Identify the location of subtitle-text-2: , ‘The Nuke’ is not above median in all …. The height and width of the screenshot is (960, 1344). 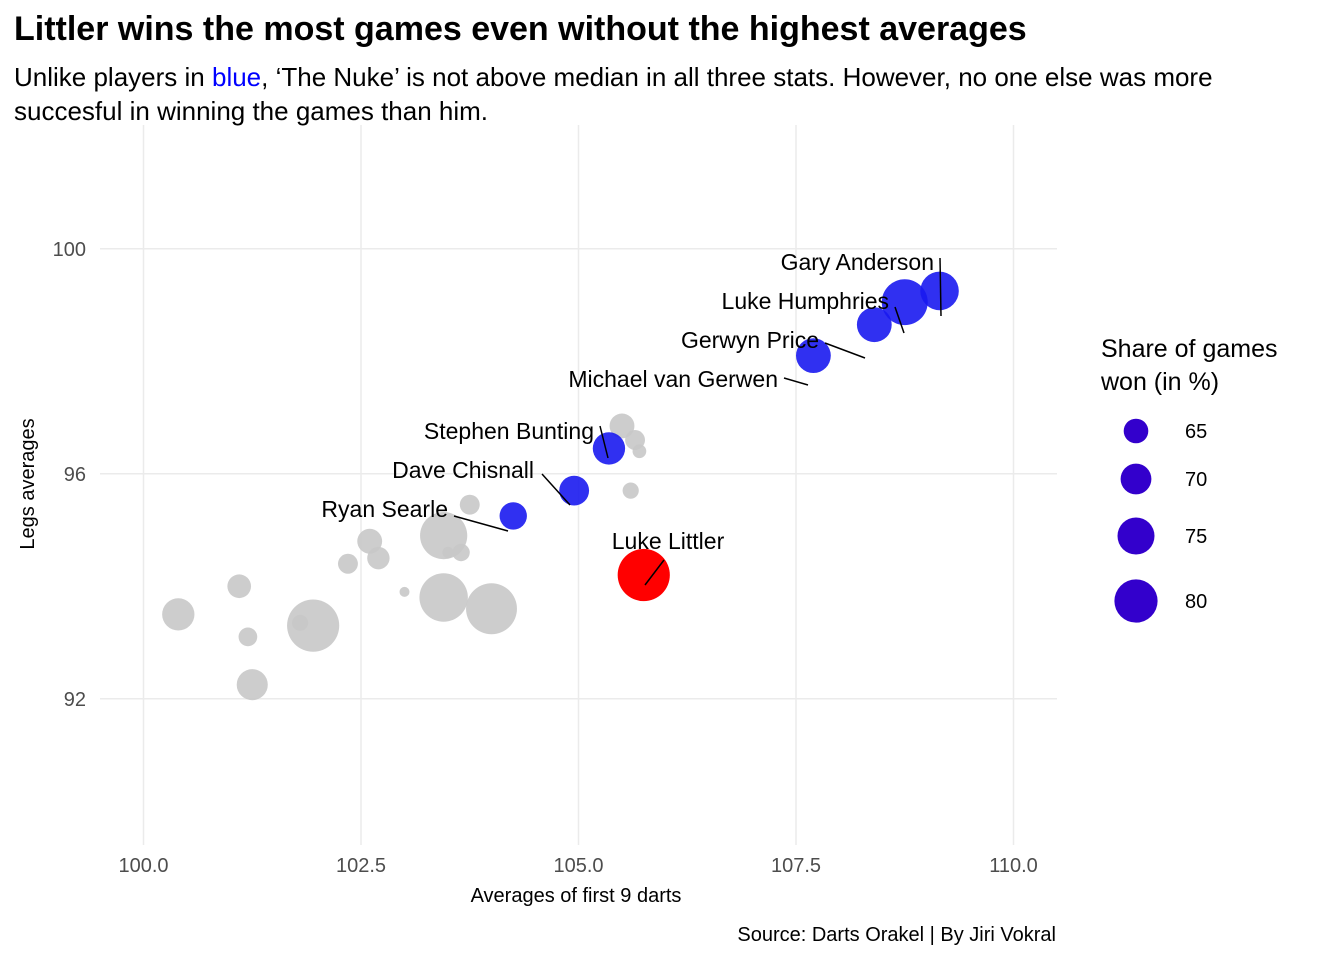
(613, 94).